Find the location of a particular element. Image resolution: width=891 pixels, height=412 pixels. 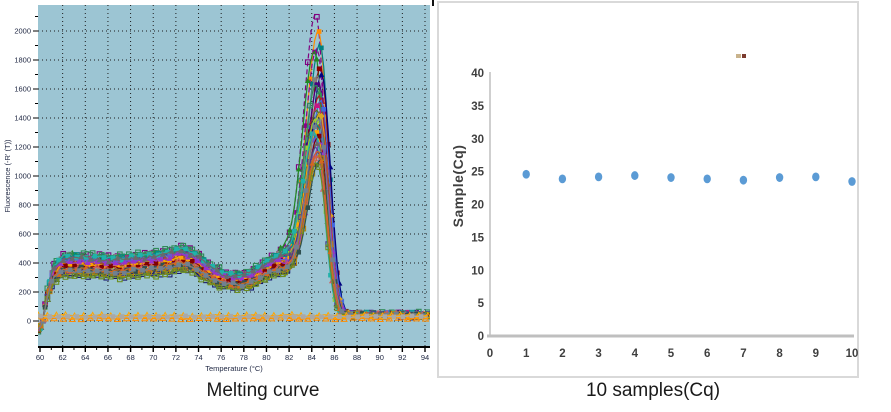

cq-y-tick-label: 0 is located at coordinates (481, 337).